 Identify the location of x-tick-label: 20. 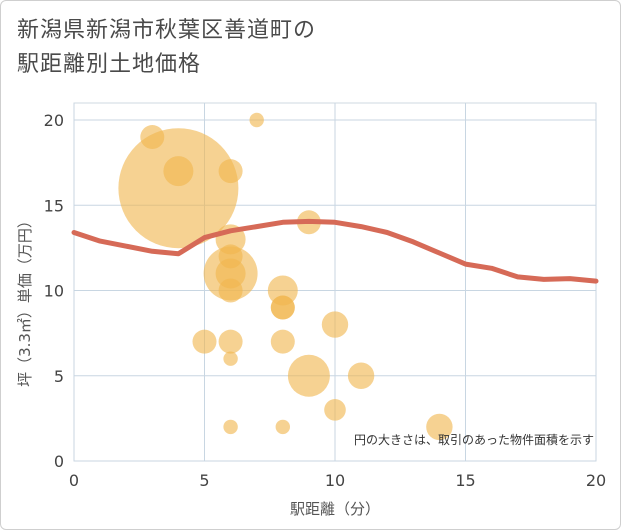
(596, 480).